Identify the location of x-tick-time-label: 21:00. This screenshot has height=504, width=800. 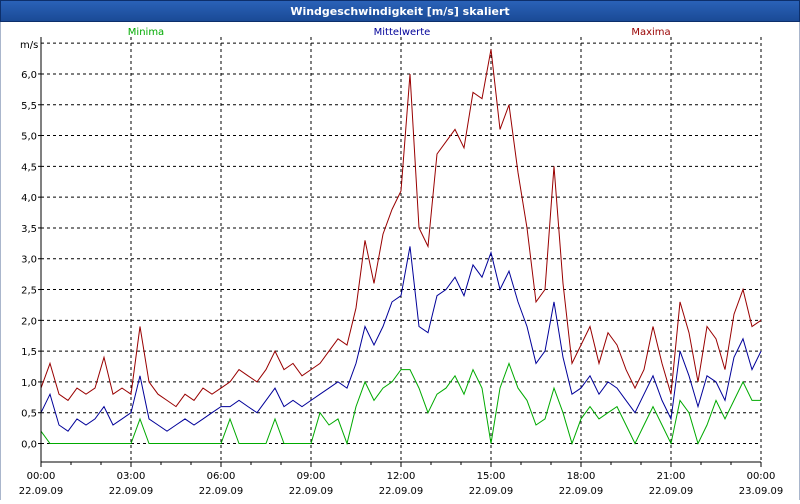
(671, 476).